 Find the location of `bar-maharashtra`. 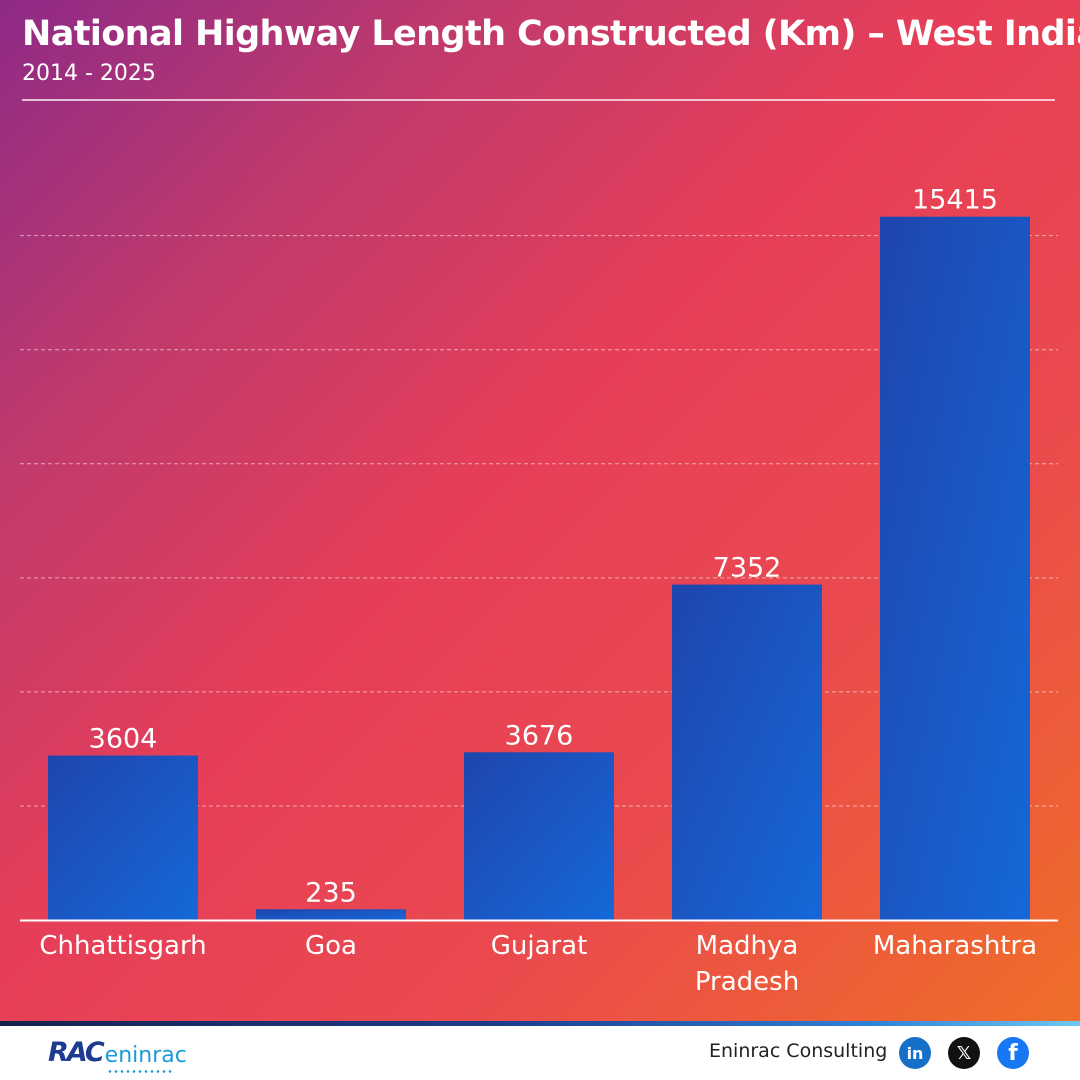

bar-maharashtra is located at coordinates (955, 568).